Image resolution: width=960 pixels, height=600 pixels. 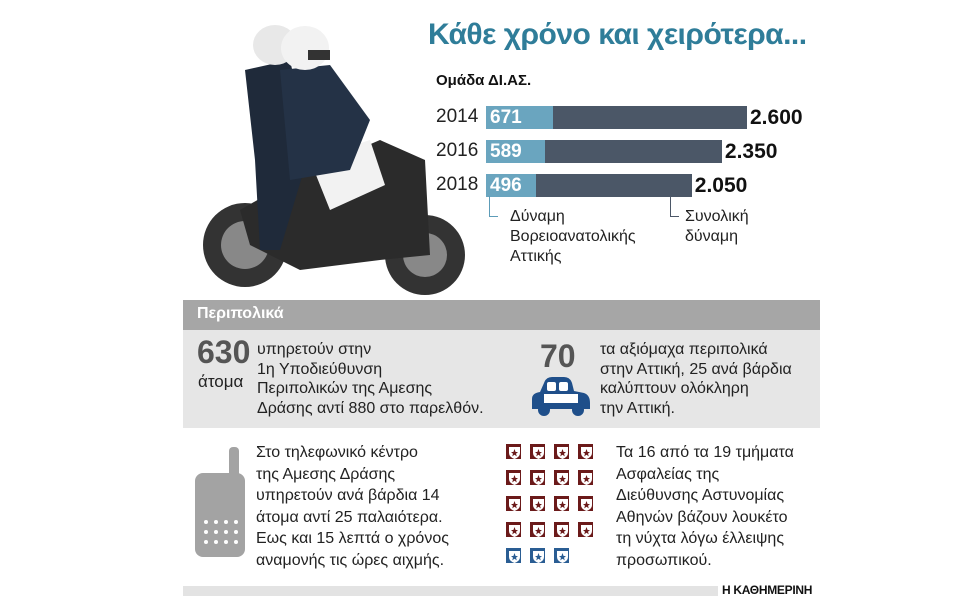 What do you see at coordinates (668, 474) in the screenshot?
I see `text-line: Ασφαλείας της` at bounding box center [668, 474].